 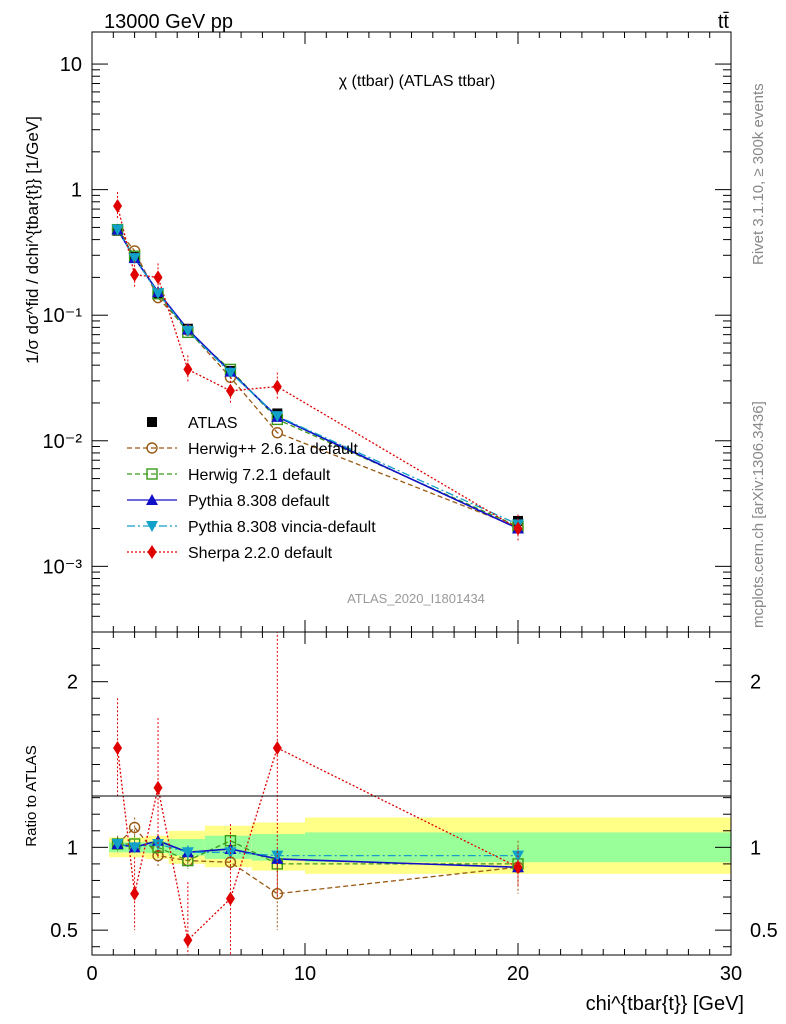 What do you see at coordinates (420, 845) in the screenshot?
I see `ratio-bands` at bounding box center [420, 845].